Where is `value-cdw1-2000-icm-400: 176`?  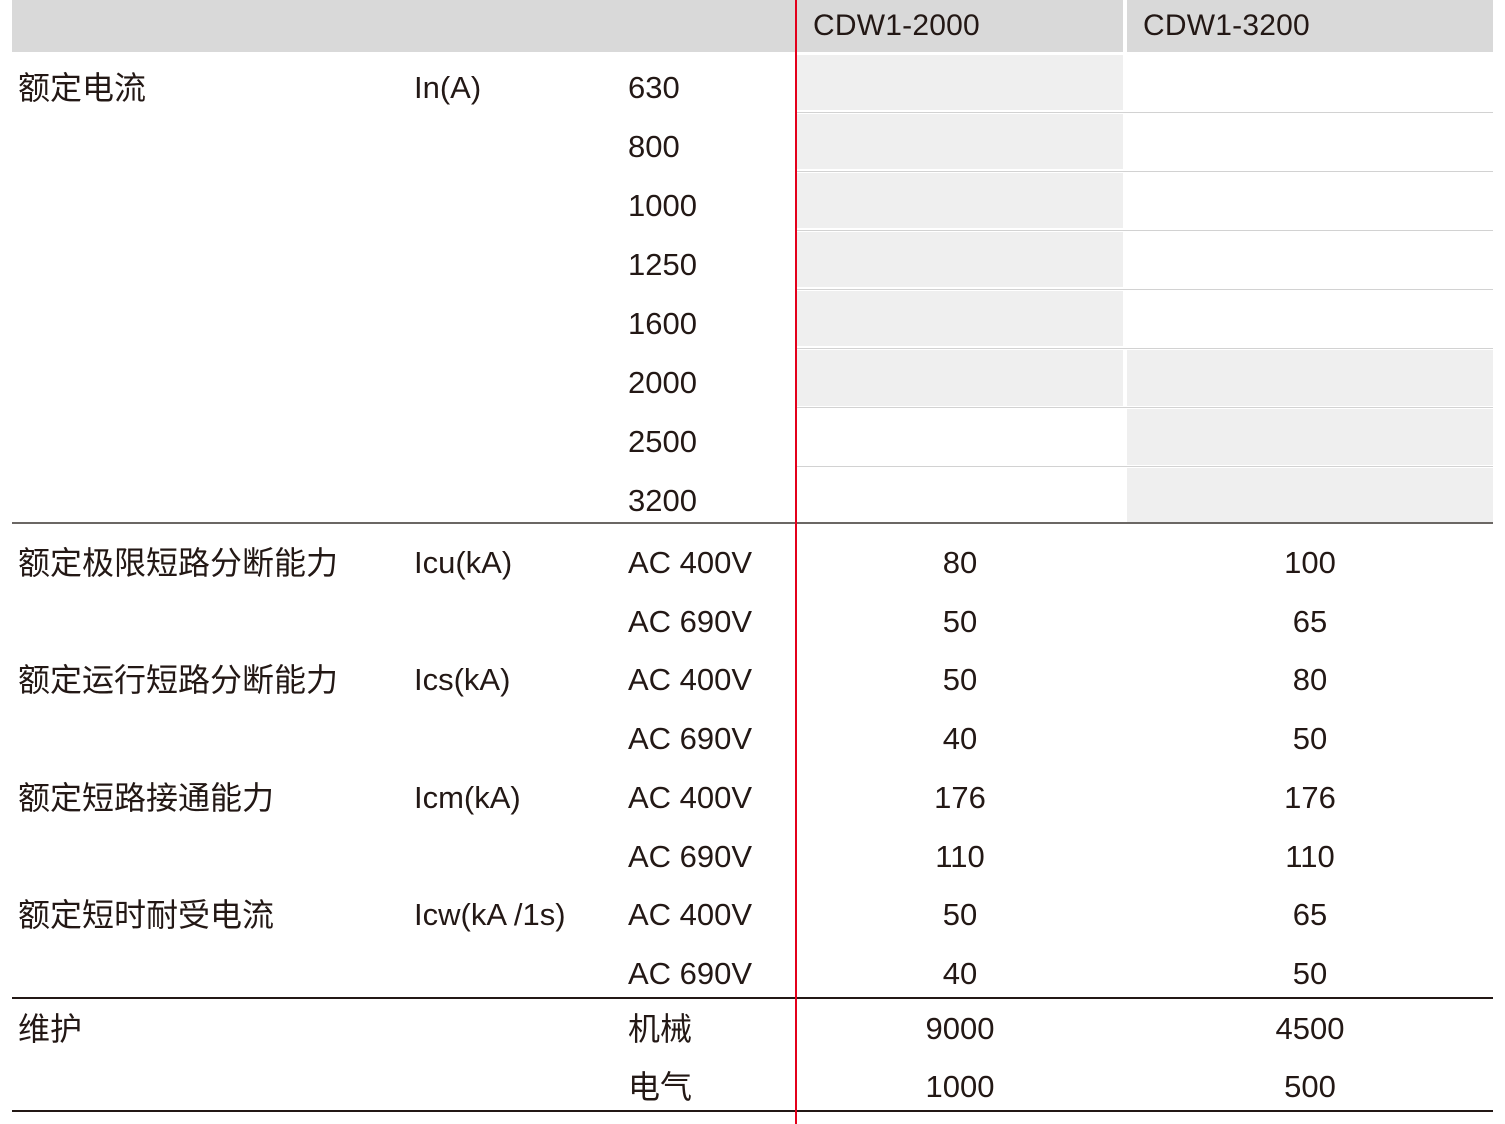
value-cdw1-2000-icm-400: 176 is located at coordinates (960, 797).